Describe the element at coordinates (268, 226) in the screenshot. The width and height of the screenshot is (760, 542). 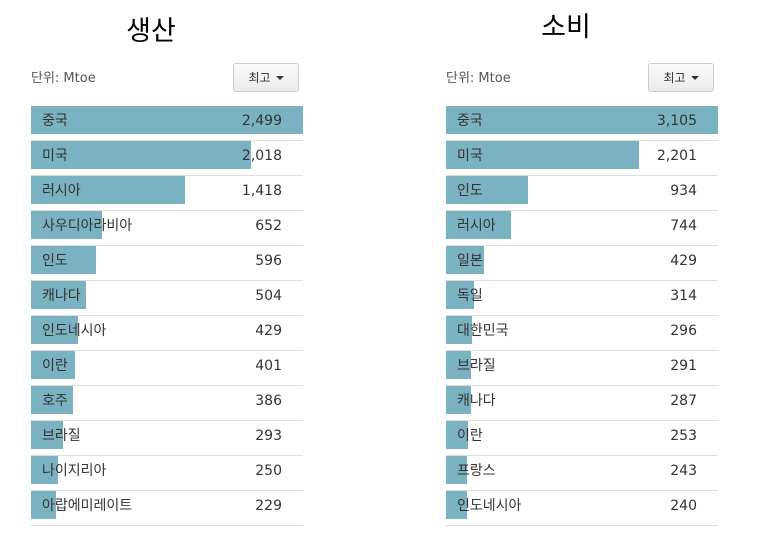
I see `value-label: 652` at that location.